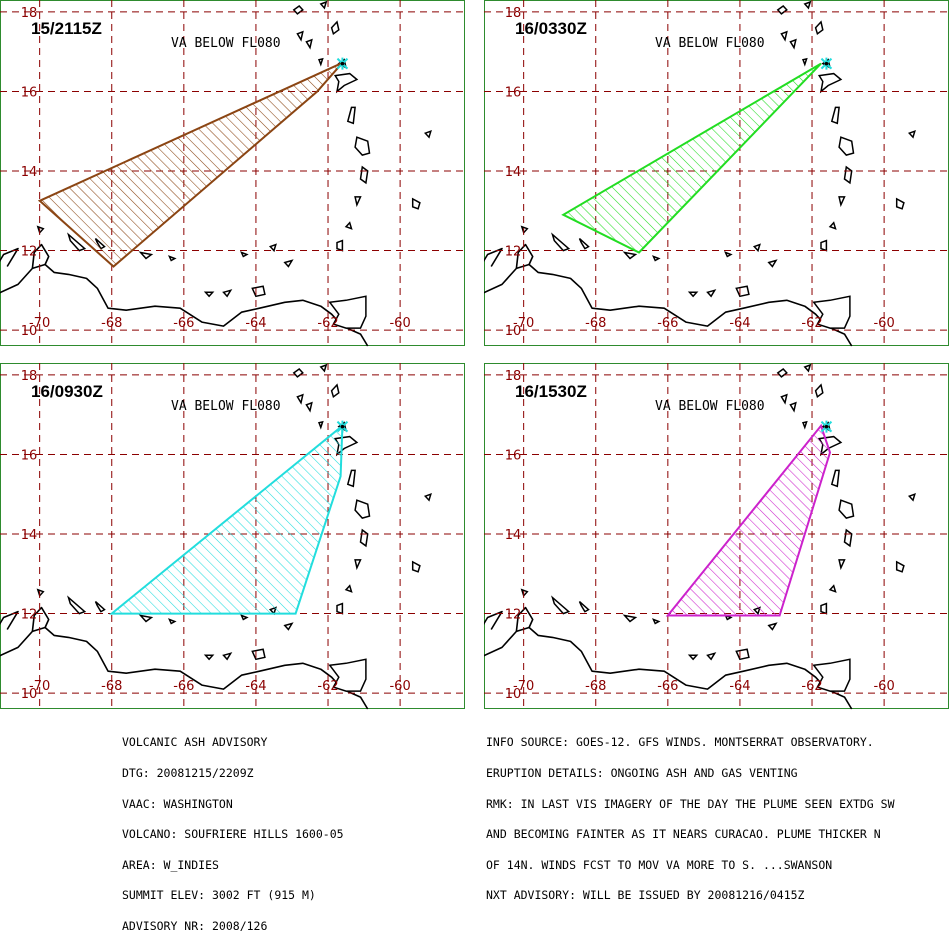  Describe the element at coordinates (67, 391) in the screenshot. I see `valid-time-label: 16/0930Z` at that location.